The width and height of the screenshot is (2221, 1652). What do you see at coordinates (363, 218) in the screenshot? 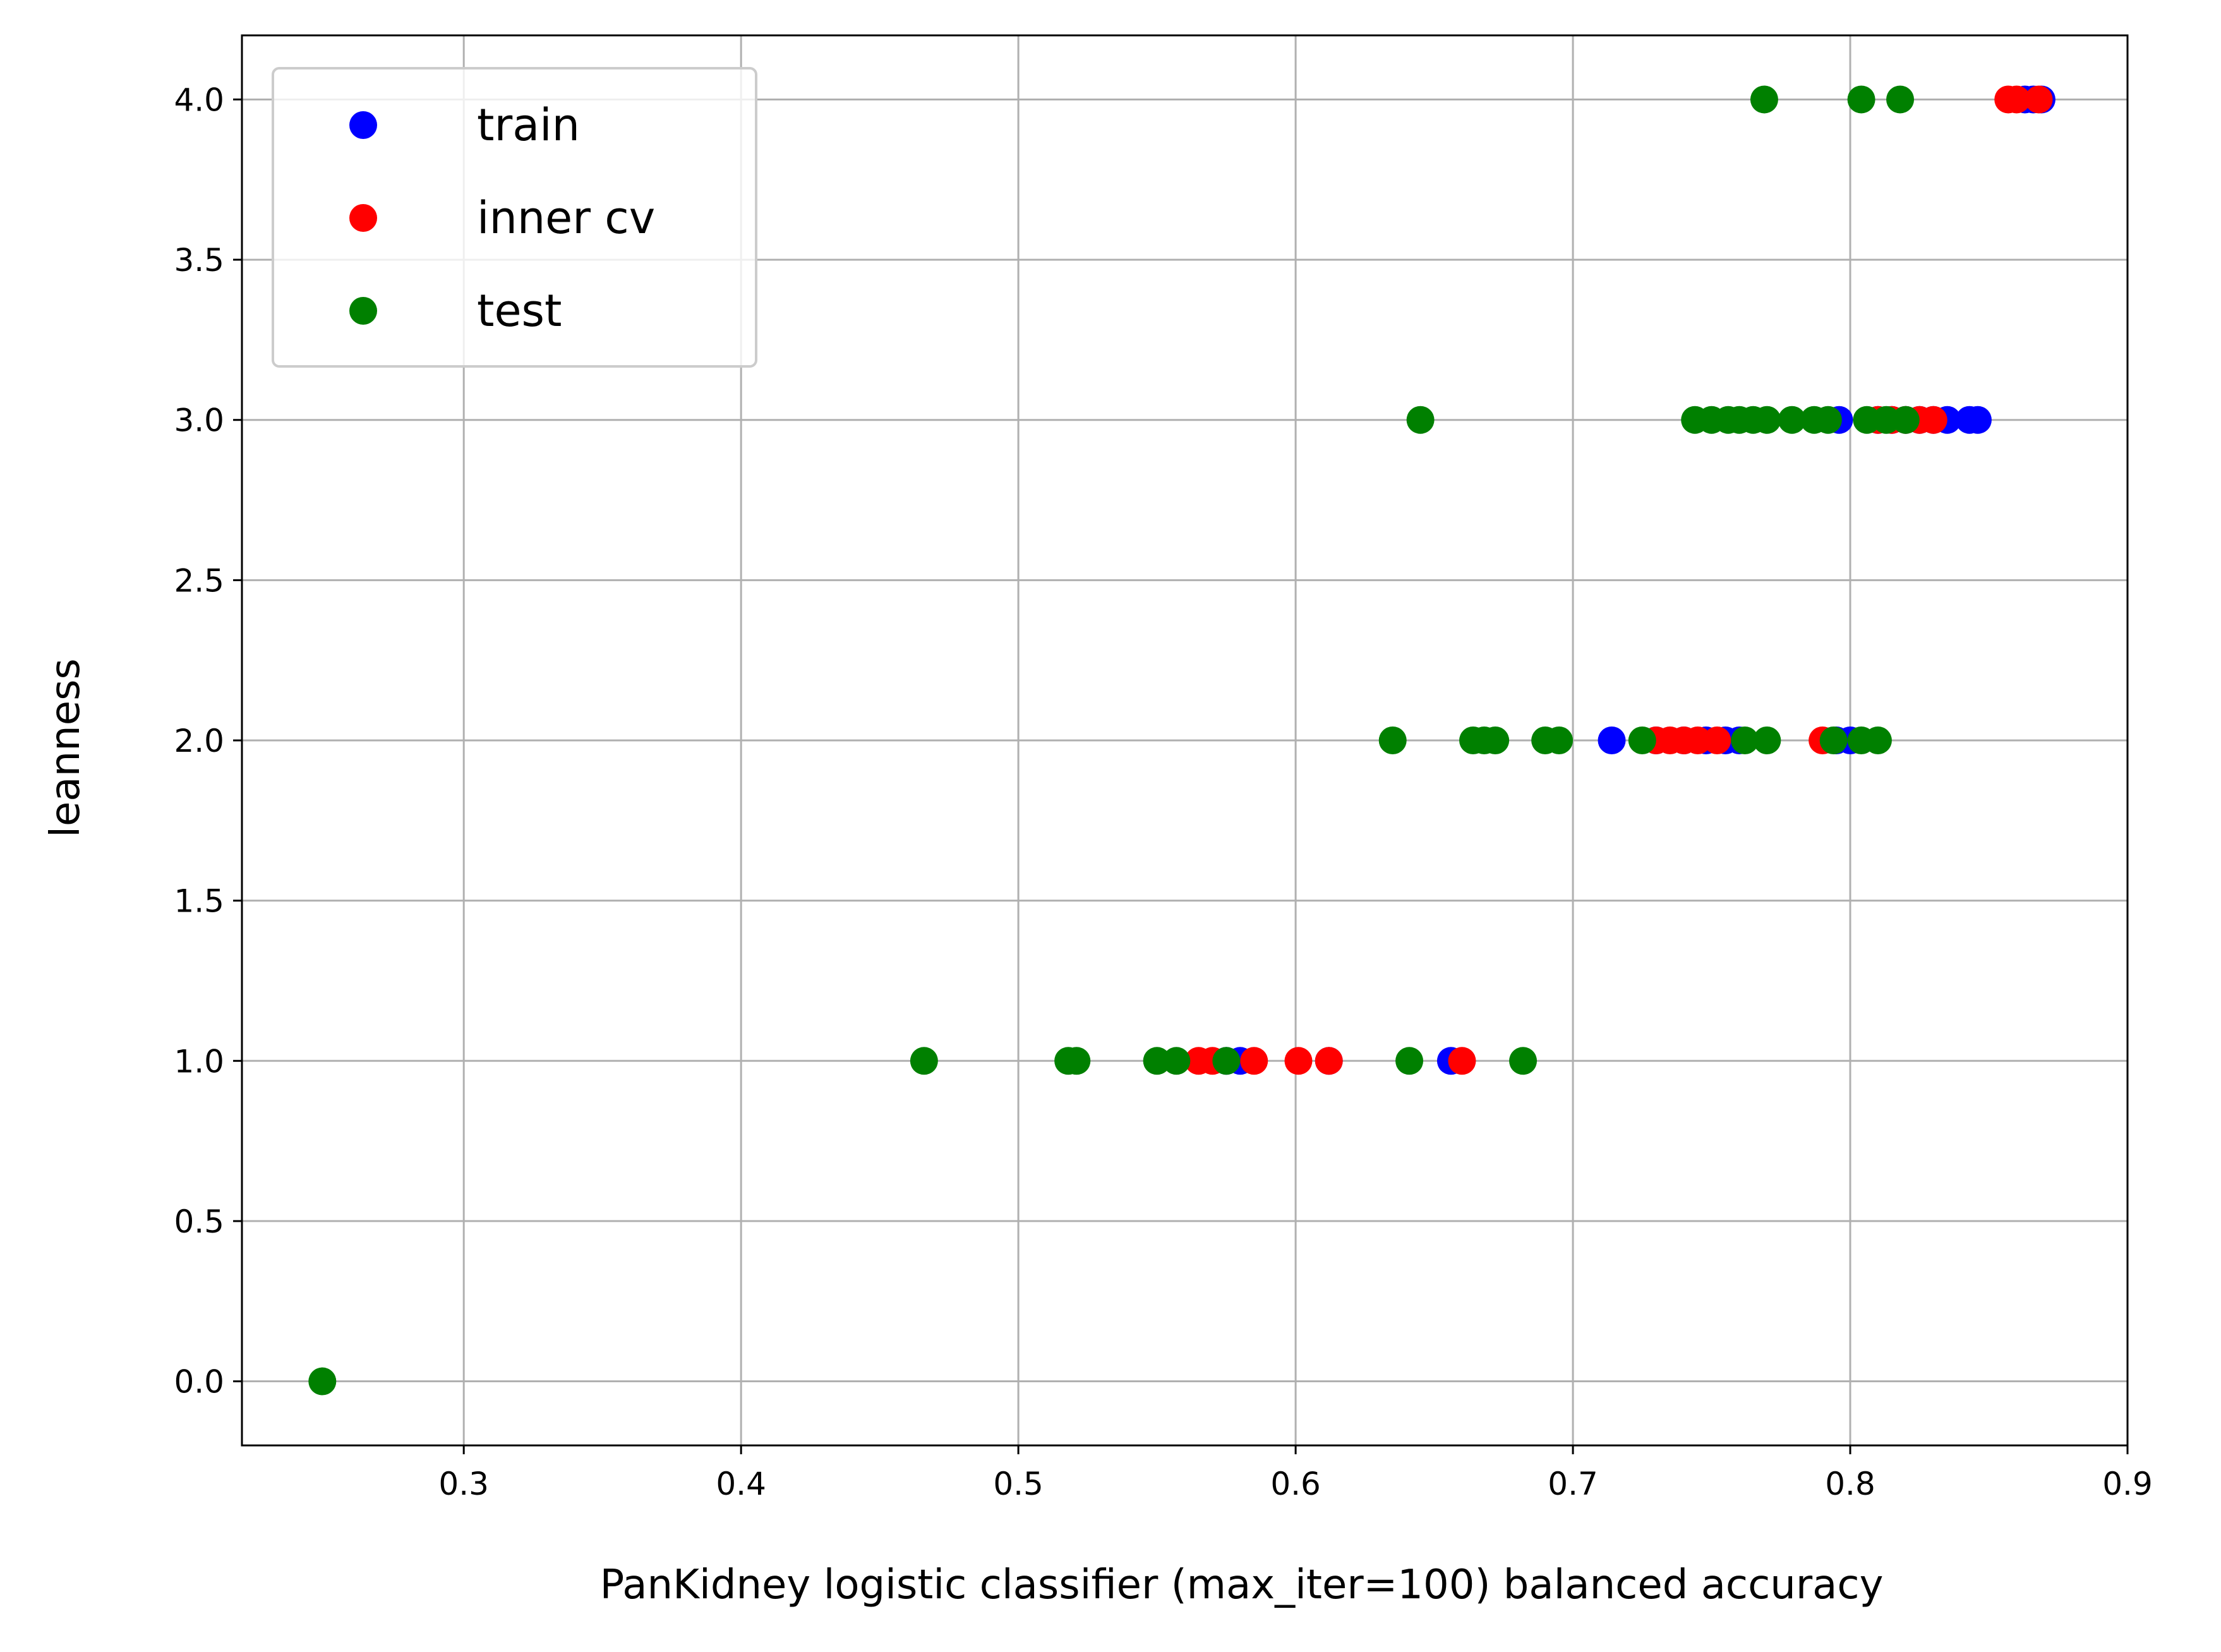
I see `legend-marker-inner-cv` at bounding box center [363, 218].